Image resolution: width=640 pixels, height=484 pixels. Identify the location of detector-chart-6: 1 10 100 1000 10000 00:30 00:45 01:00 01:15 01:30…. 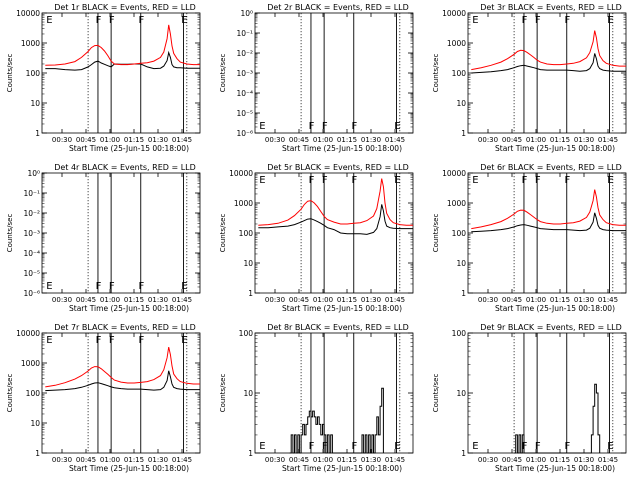
(529, 238).